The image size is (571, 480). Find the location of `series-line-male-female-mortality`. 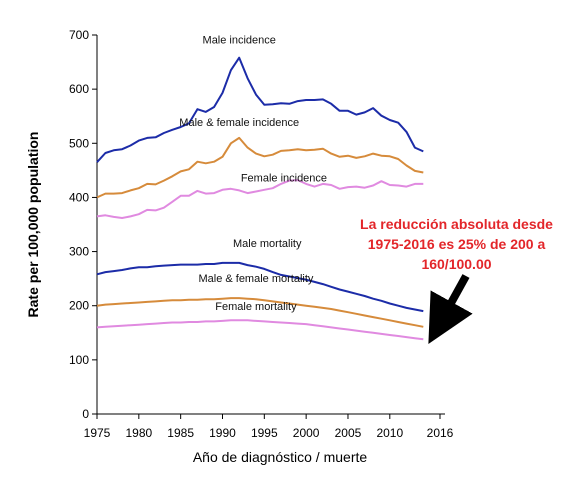

series-line-male-female-mortality is located at coordinates (260, 312).